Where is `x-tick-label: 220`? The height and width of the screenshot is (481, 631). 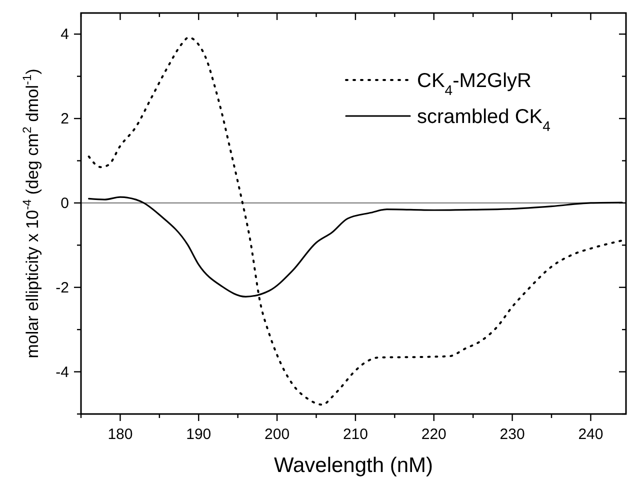 x-tick-label: 220 is located at coordinates (433, 434).